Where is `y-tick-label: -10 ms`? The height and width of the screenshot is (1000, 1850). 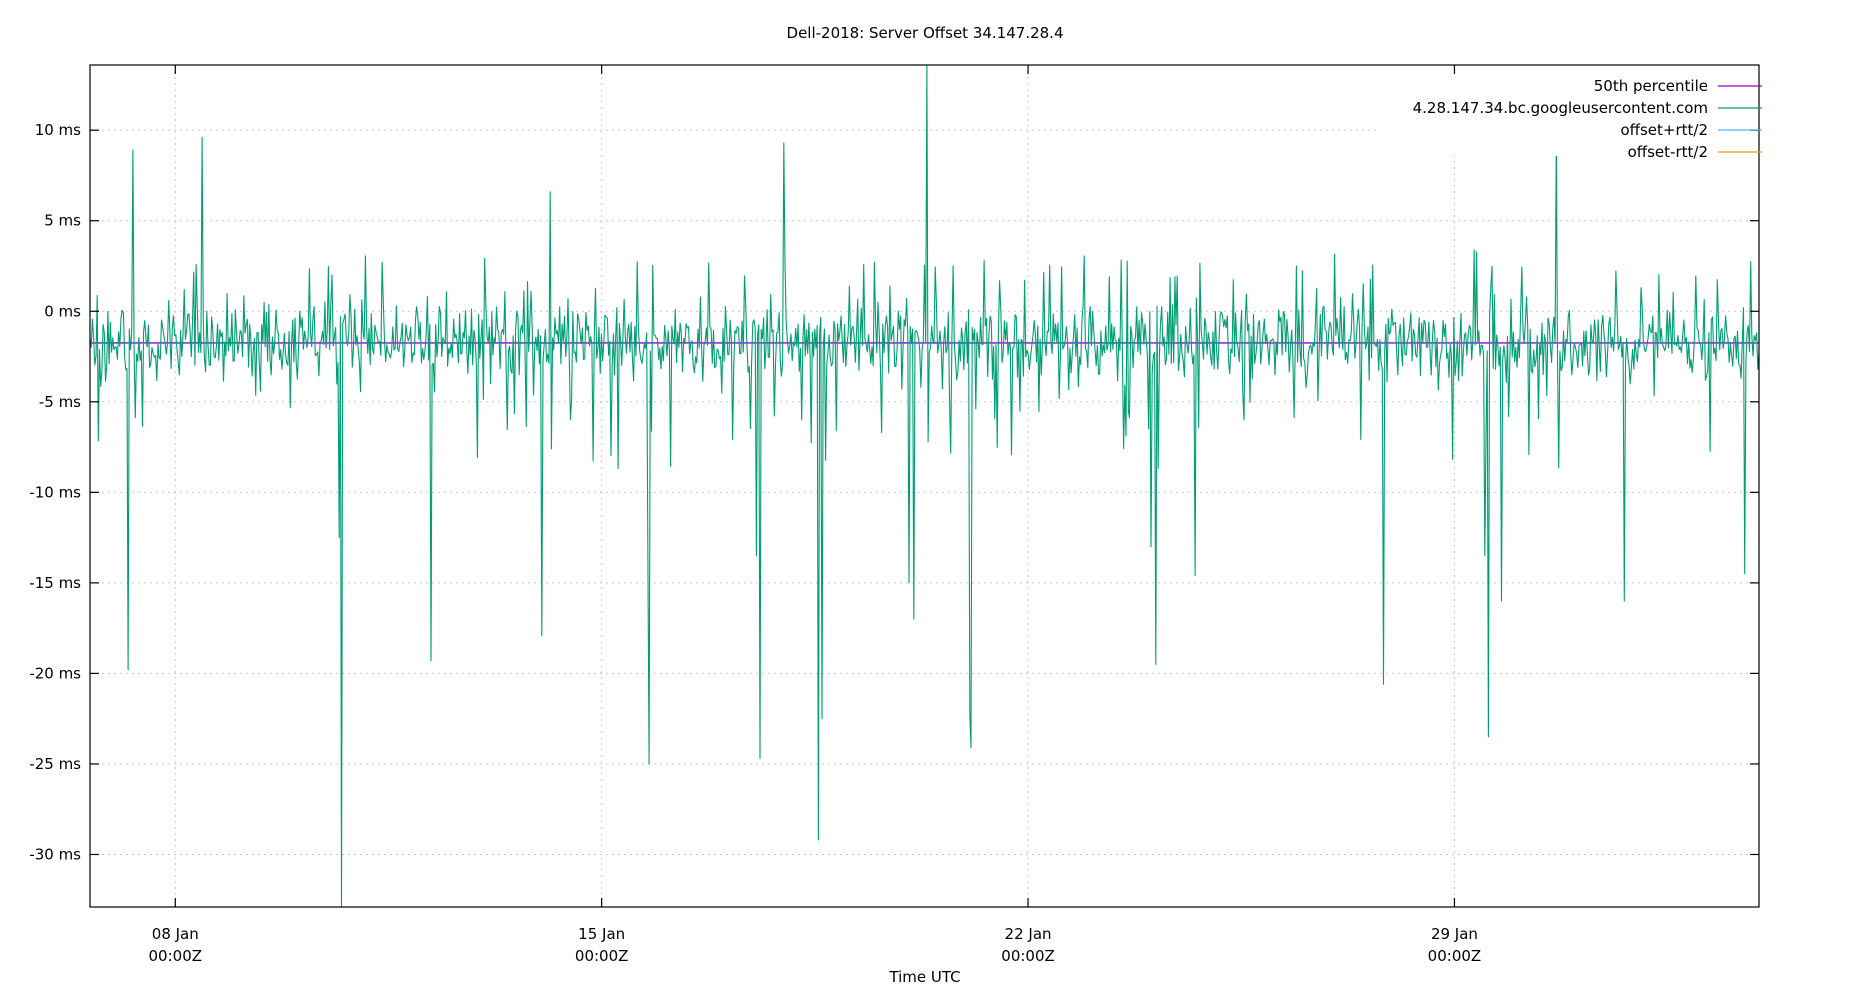
y-tick-label: -10 ms is located at coordinates (55, 492).